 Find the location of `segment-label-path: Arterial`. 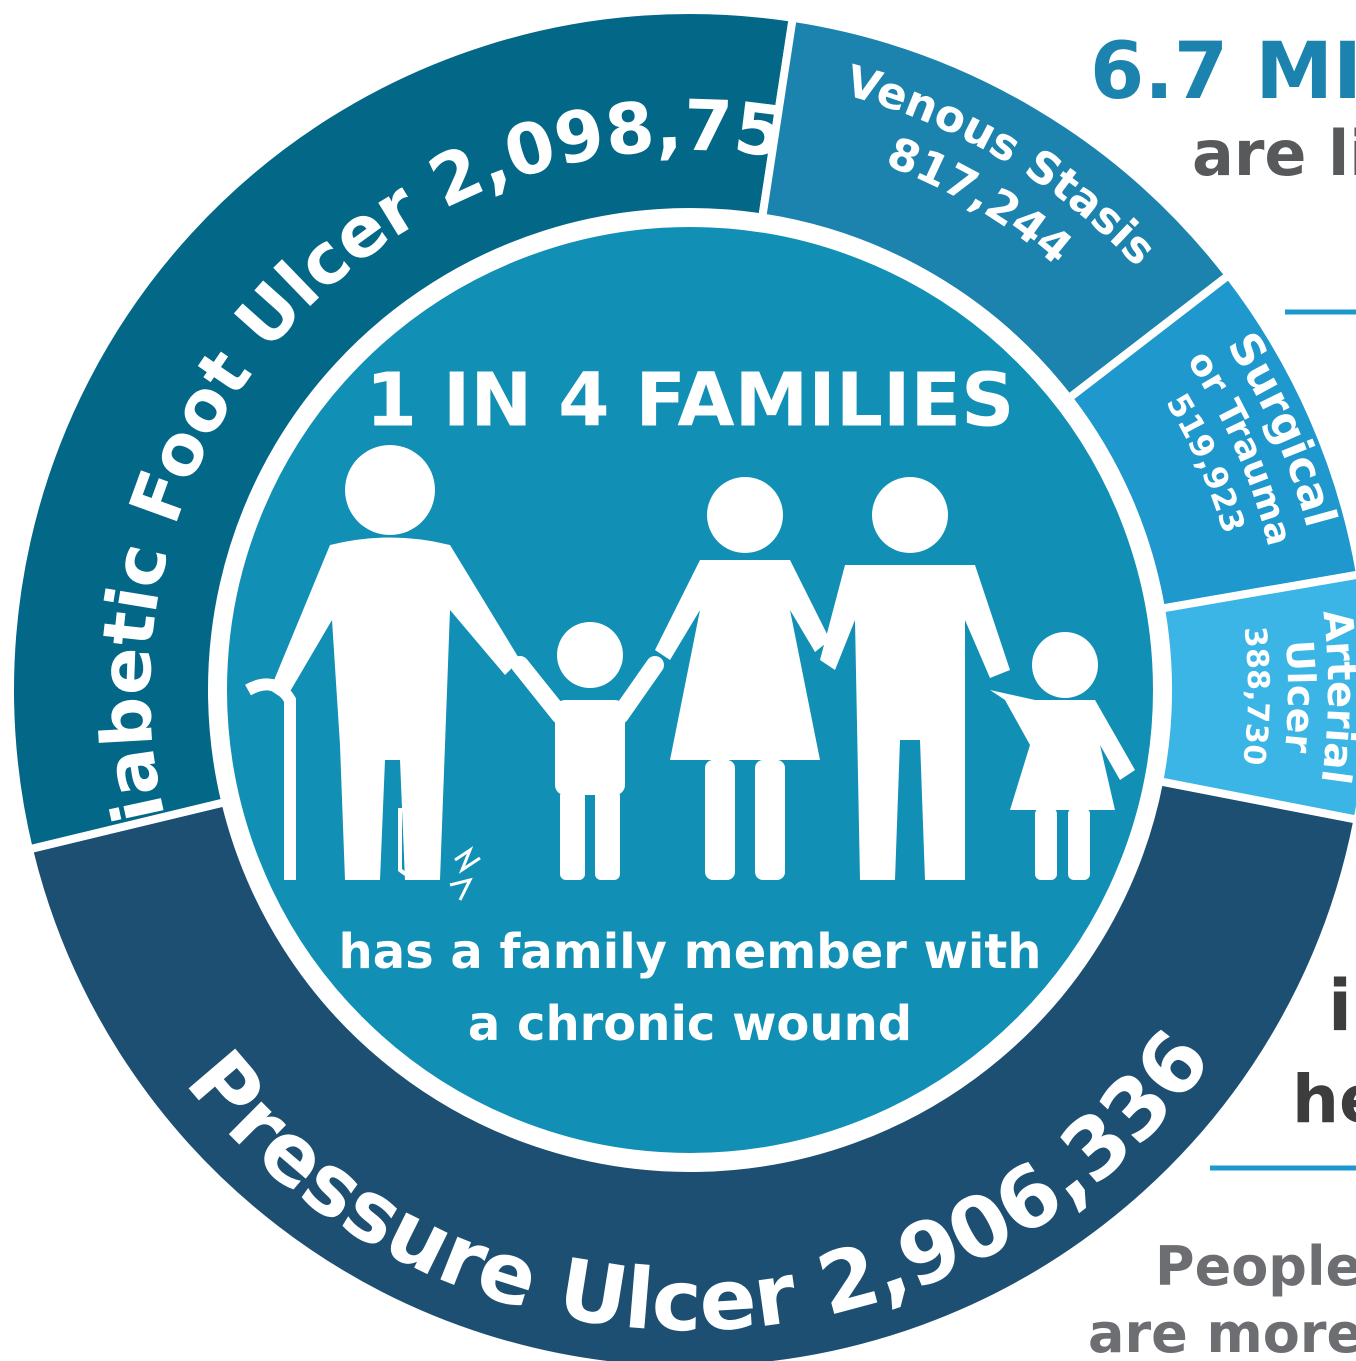

segment-label-path: Arterial is located at coordinates (1333, 697).